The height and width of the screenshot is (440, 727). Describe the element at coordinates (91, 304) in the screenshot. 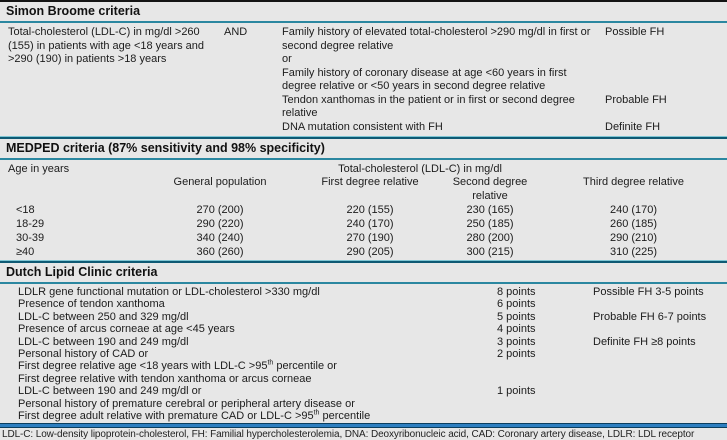

I see `dutch-criterion: Presence of tendon xanthoma` at that location.